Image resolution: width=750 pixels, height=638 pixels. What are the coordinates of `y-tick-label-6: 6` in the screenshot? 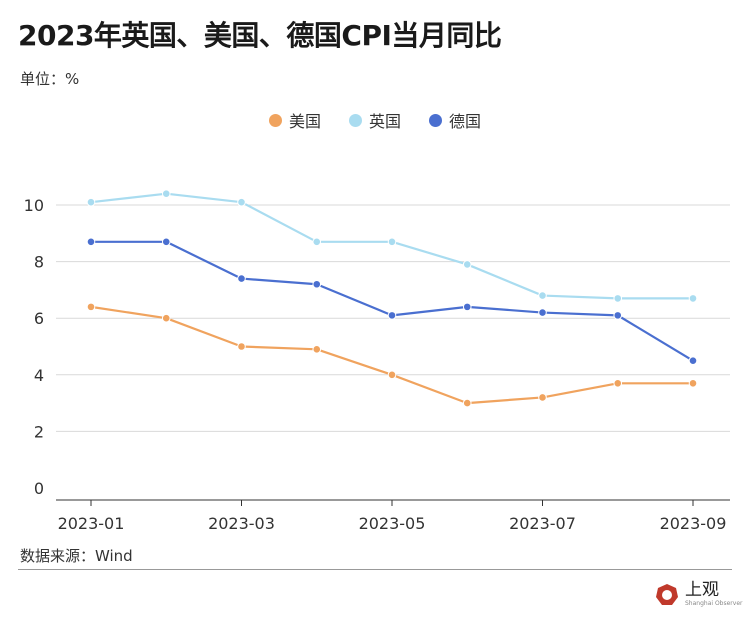 It's located at (39, 318).